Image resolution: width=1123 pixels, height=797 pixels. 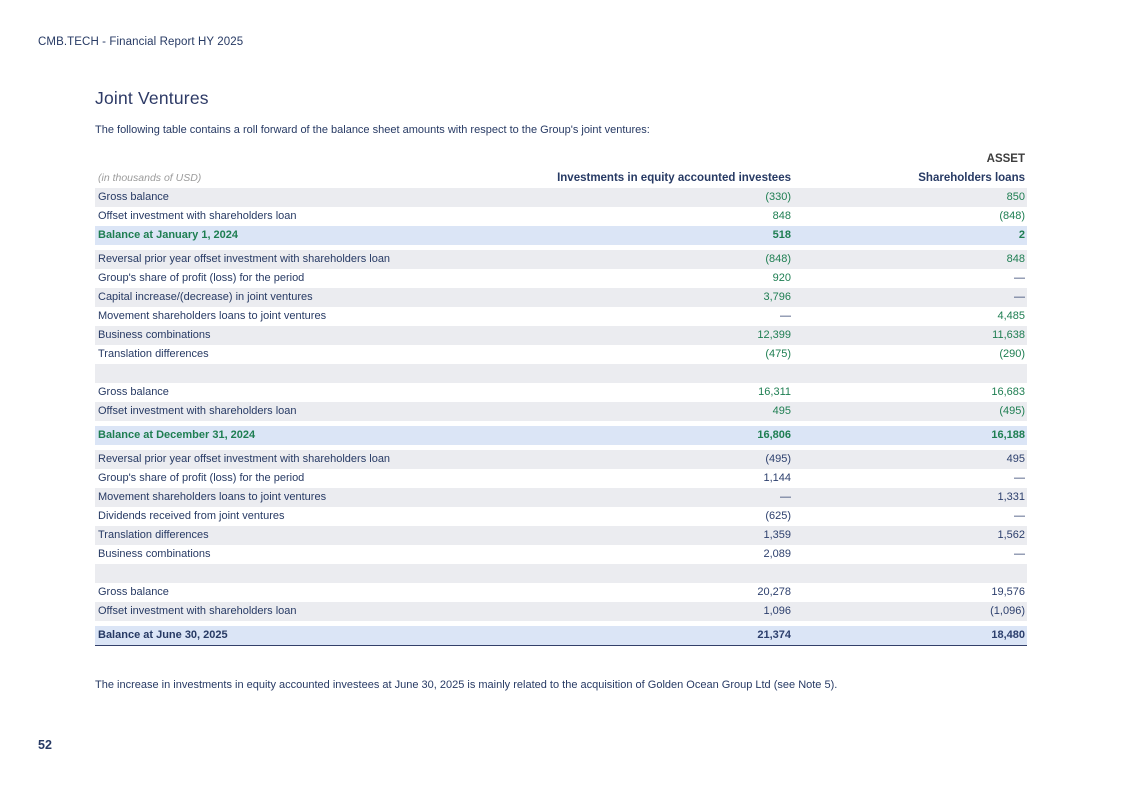 I want to click on table-row: Gross balance 16,311 16,683, so click(x=561, y=392).